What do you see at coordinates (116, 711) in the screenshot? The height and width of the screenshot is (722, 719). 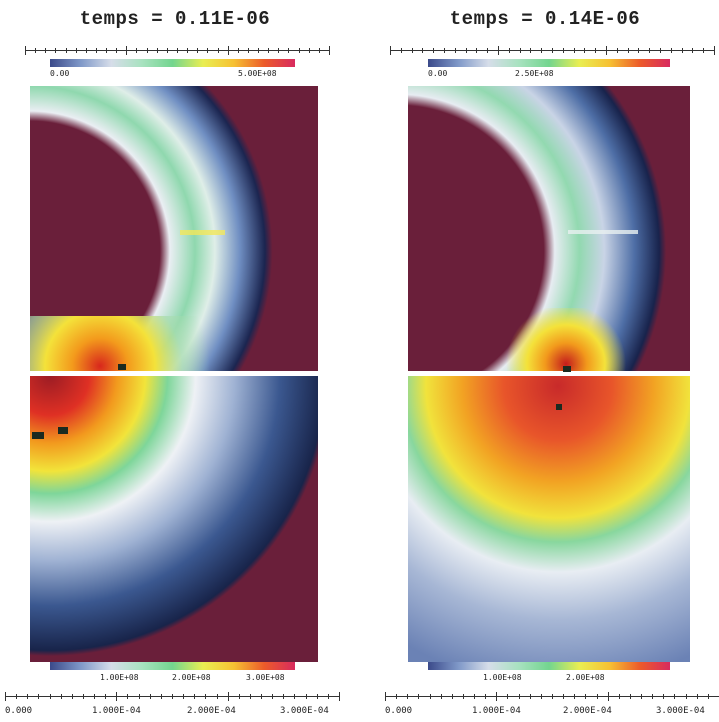 I see `x-axis-label: 1.000E-04` at bounding box center [116, 711].